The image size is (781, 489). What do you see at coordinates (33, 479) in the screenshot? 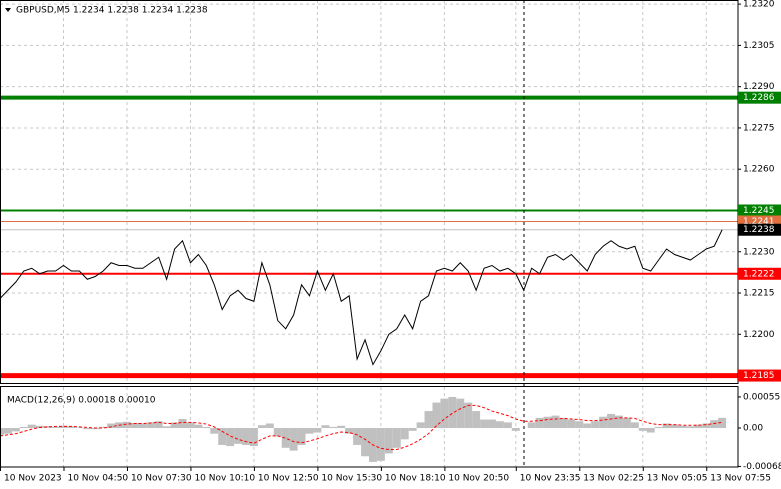
I see `x-tick-label: 10 Nov 2023` at bounding box center [33, 479].